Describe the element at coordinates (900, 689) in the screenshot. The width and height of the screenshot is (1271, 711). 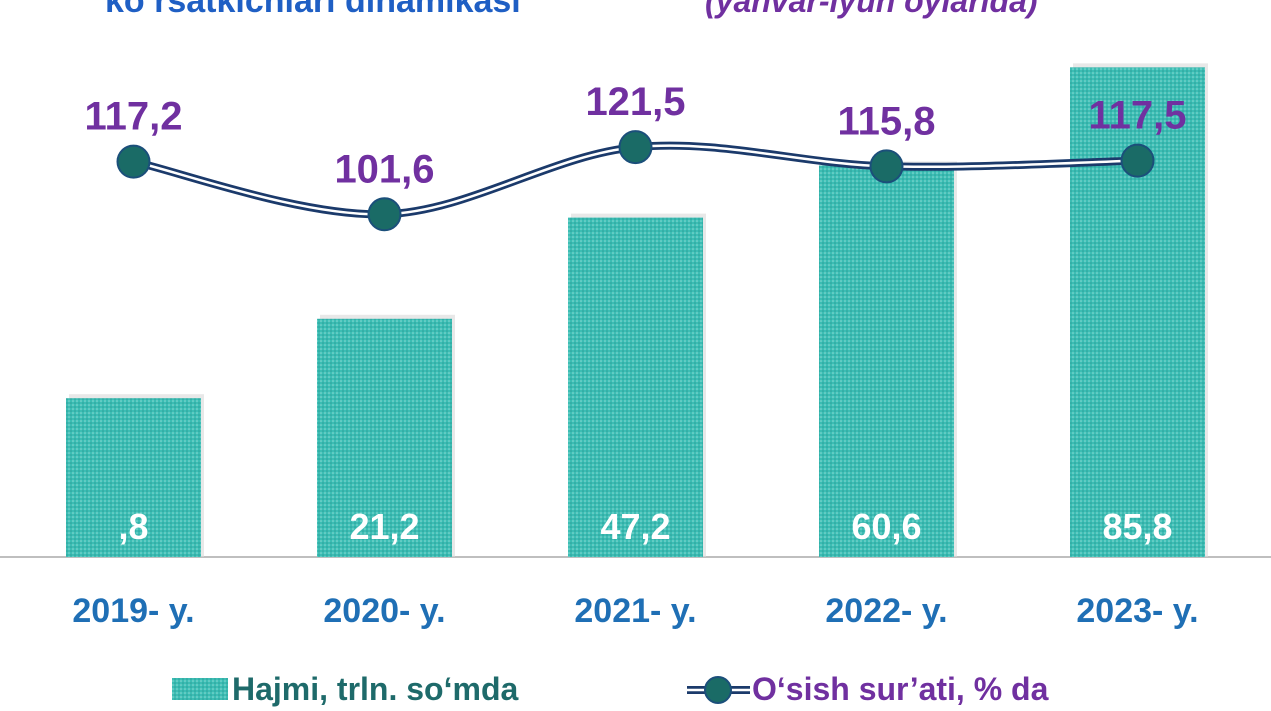
I see `legend-label: O‘sish sur’ati, % da` at that location.